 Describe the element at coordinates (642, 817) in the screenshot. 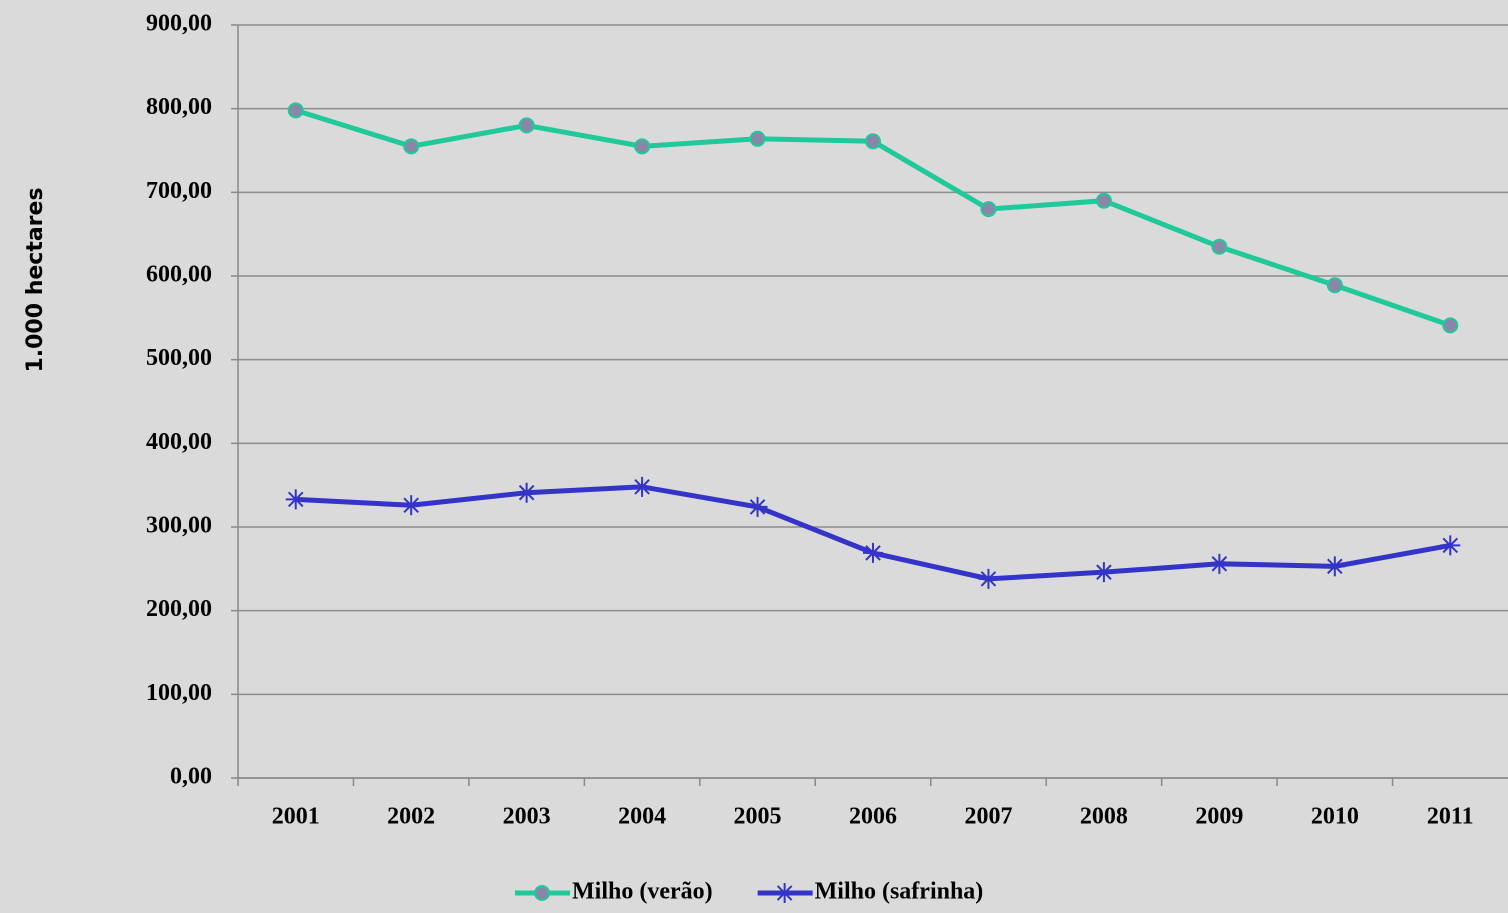

I see `x-tick-label: 2004` at that location.